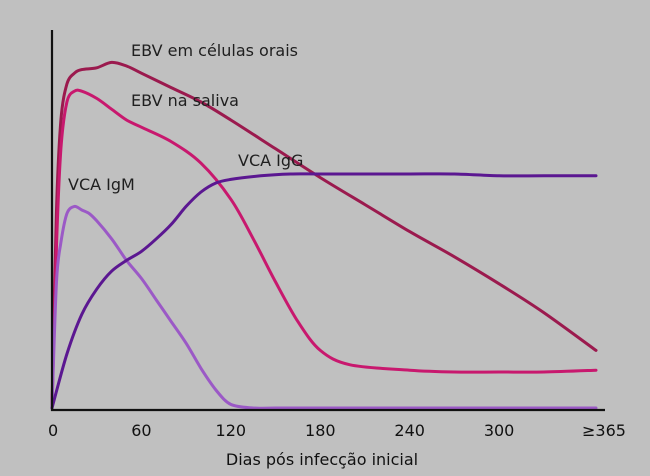 The height and width of the screenshot is (476, 650). What do you see at coordinates (101, 184) in the screenshot?
I see `series-label-vca-igm: VCA IgM` at bounding box center [101, 184].